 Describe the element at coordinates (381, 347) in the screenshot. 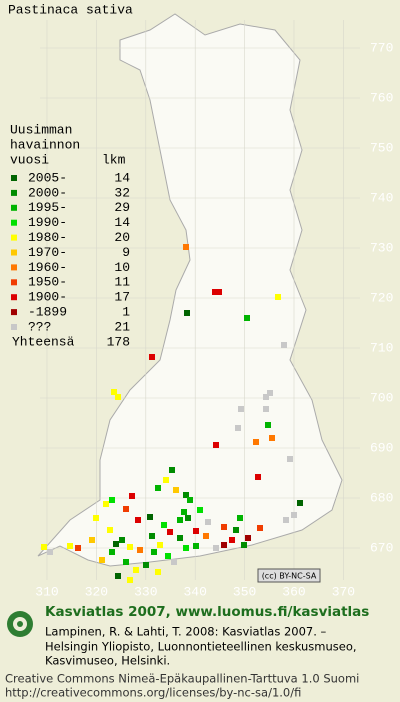

I see `y-label: 710` at that location.